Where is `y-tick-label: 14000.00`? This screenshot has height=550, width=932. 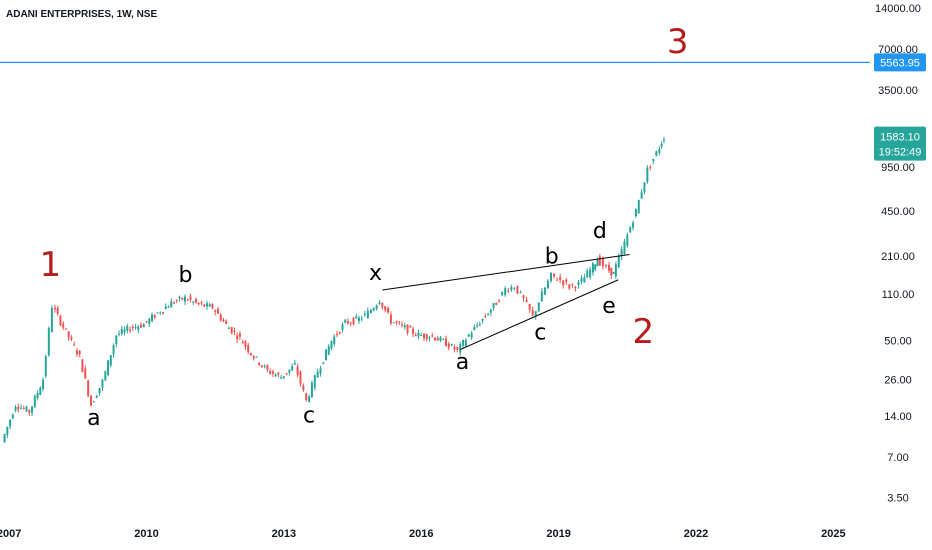 y-tick-label: 14000.00 is located at coordinates (898, 9).